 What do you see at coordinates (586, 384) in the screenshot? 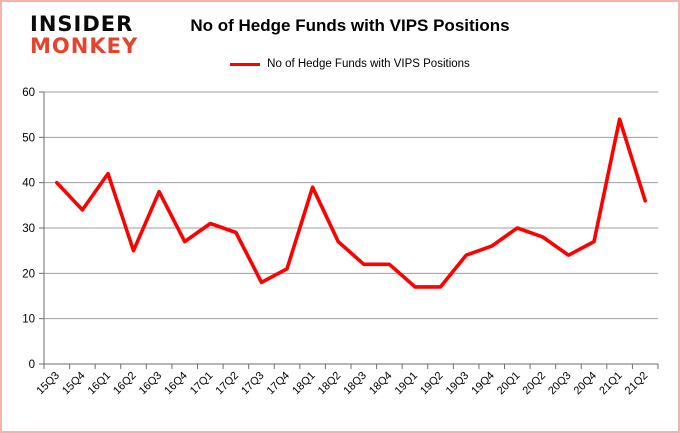
I see `x-axis-label: 20Q4` at bounding box center [586, 384].